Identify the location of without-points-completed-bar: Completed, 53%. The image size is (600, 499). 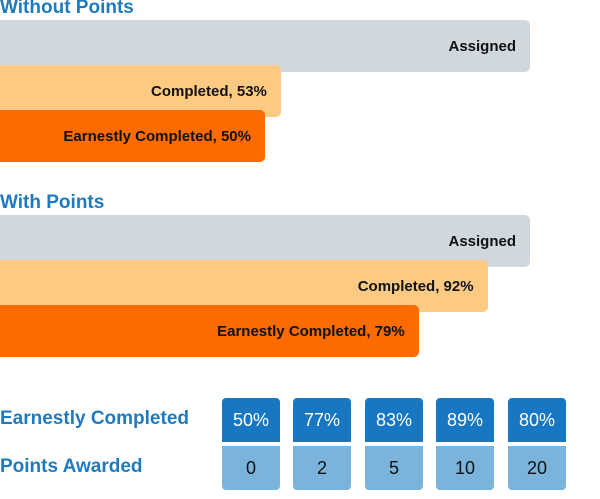
(140, 91).